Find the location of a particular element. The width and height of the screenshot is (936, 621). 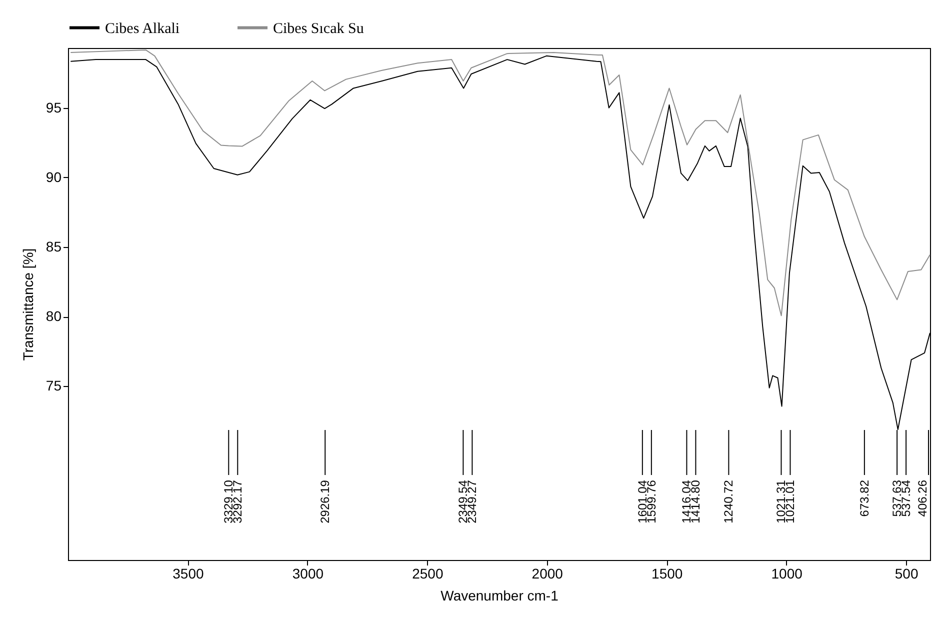

x-tick-label: 500 is located at coordinates (906, 574).